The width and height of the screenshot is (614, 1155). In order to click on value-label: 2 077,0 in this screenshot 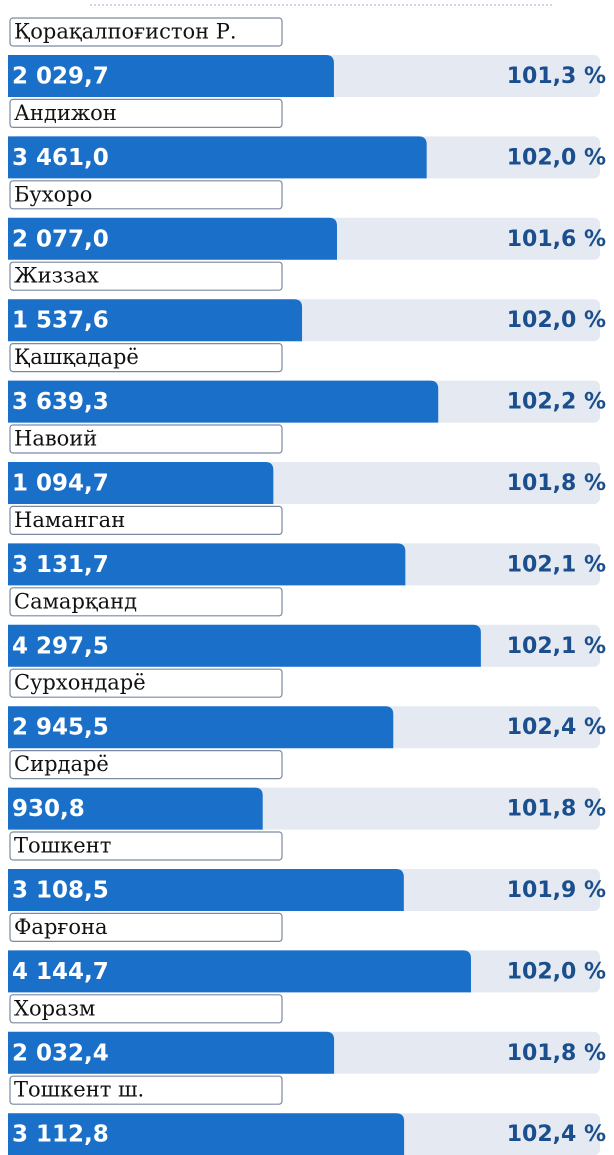, I will do `click(60, 239)`.